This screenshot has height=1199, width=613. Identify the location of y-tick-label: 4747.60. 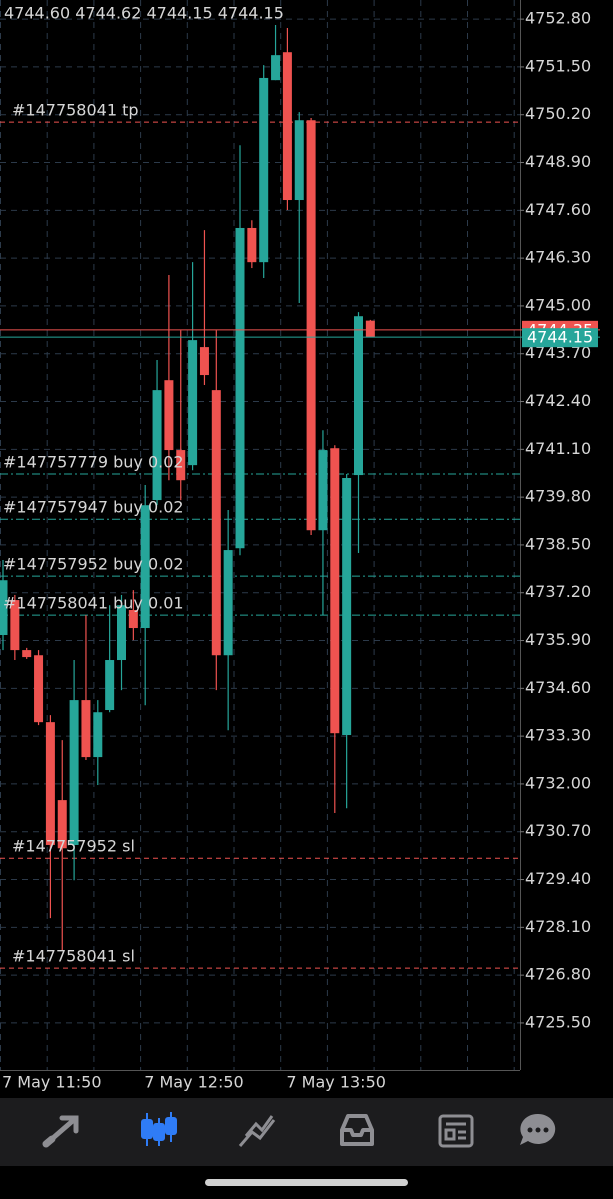
(558, 209).